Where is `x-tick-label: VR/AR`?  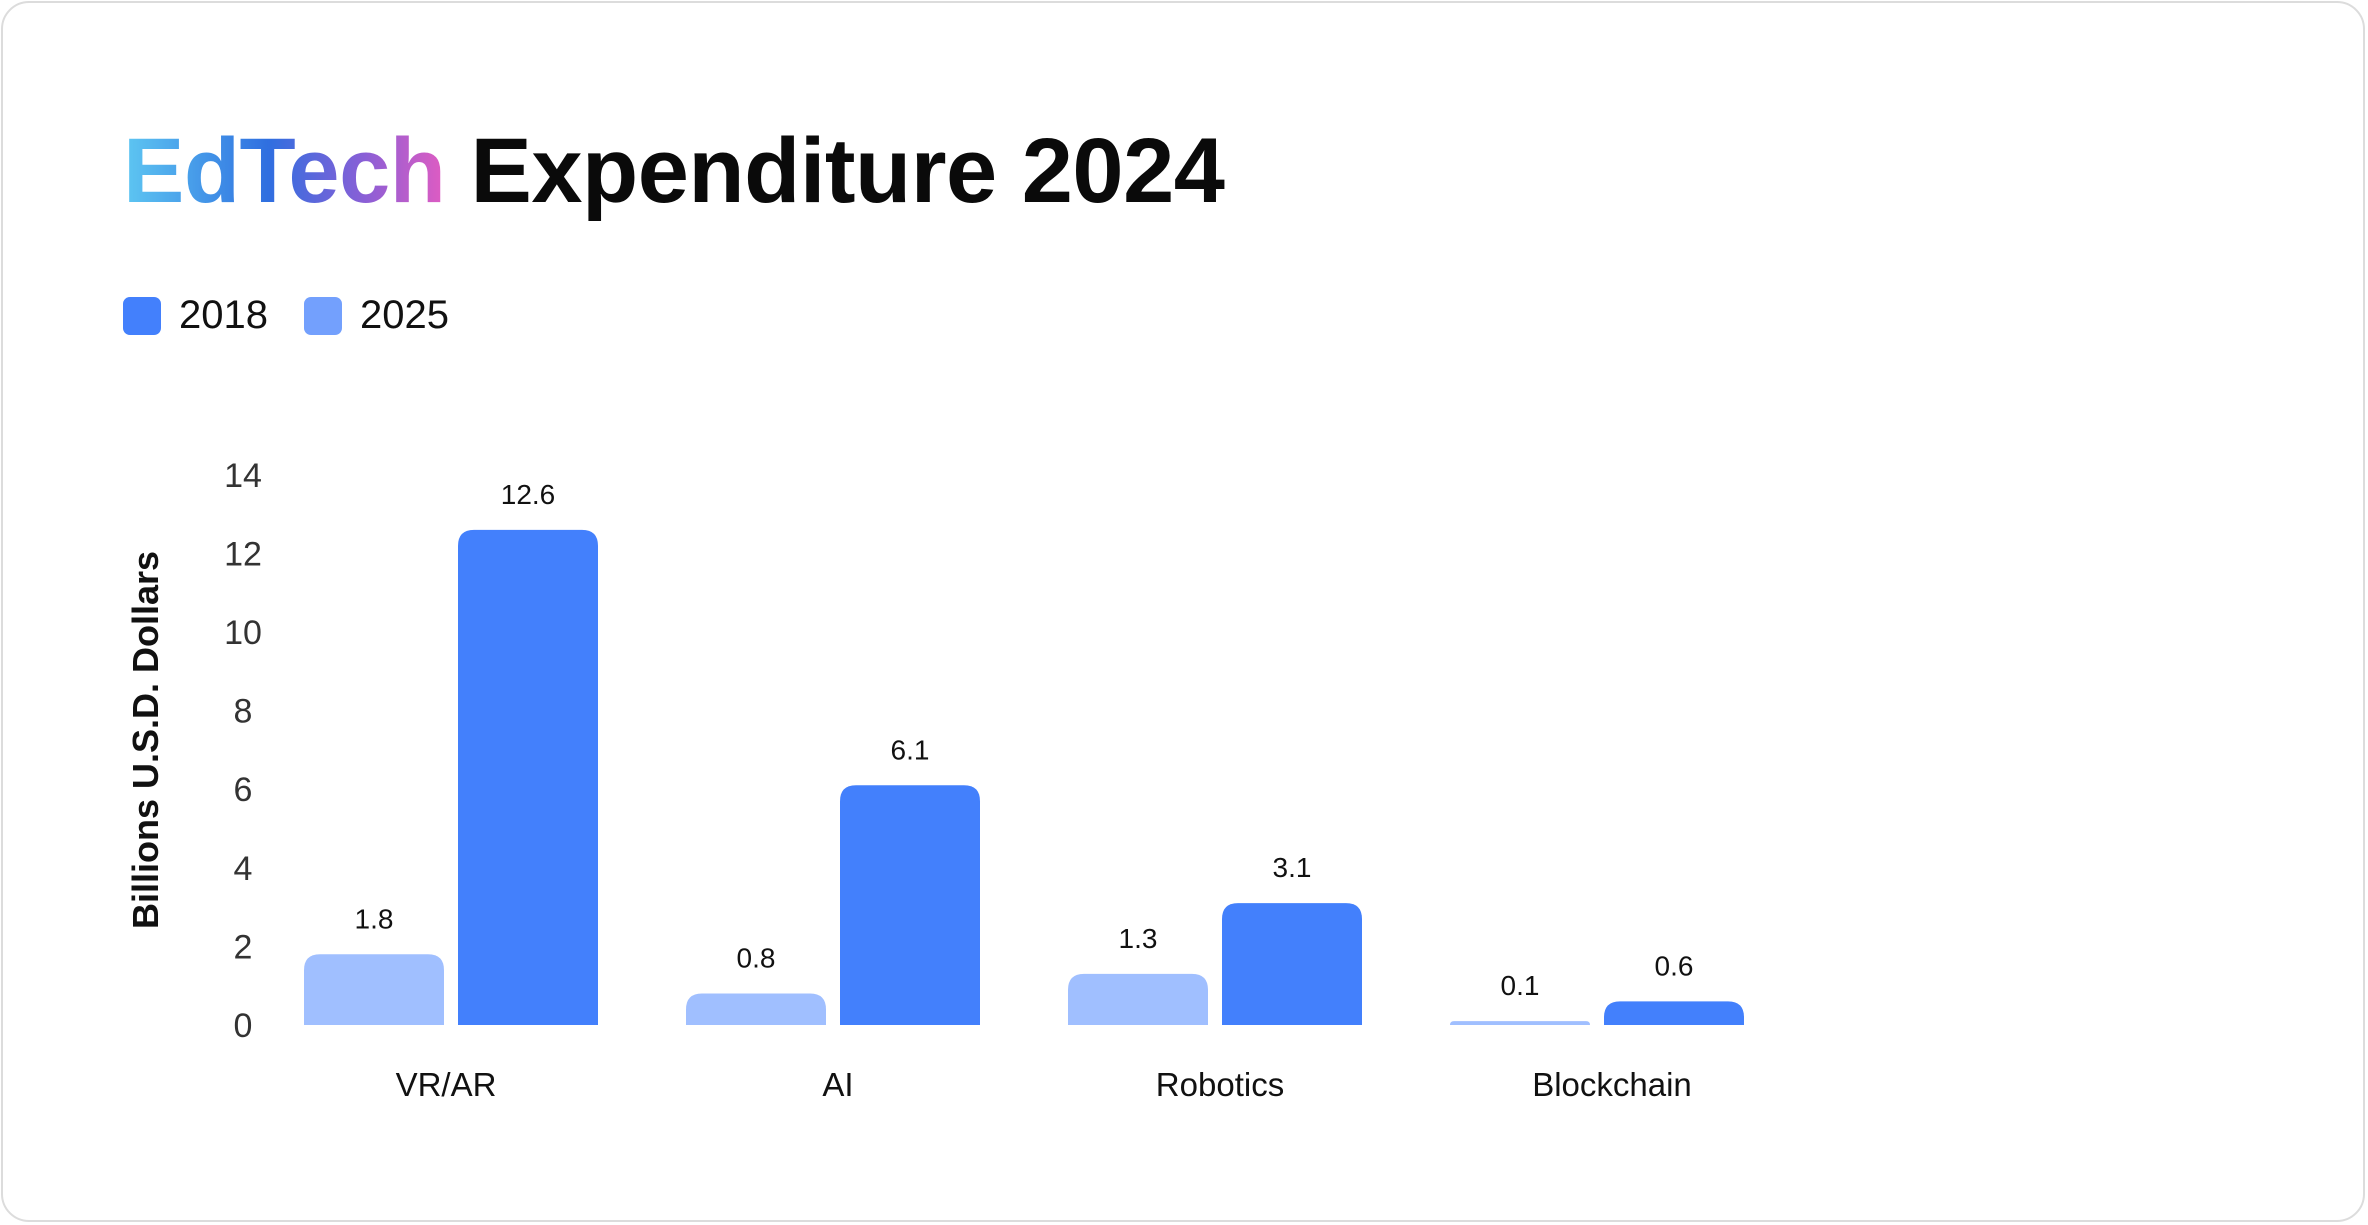 x-tick-label: VR/AR is located at coordinates (446, 1084).